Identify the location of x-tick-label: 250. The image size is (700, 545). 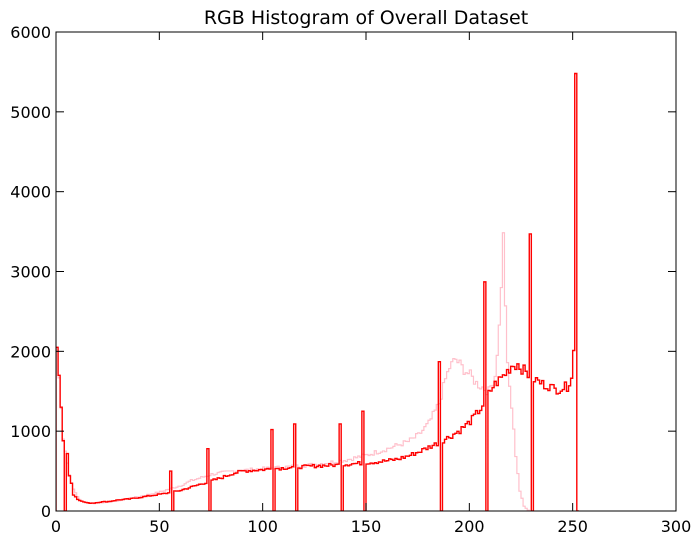
(572, 526).